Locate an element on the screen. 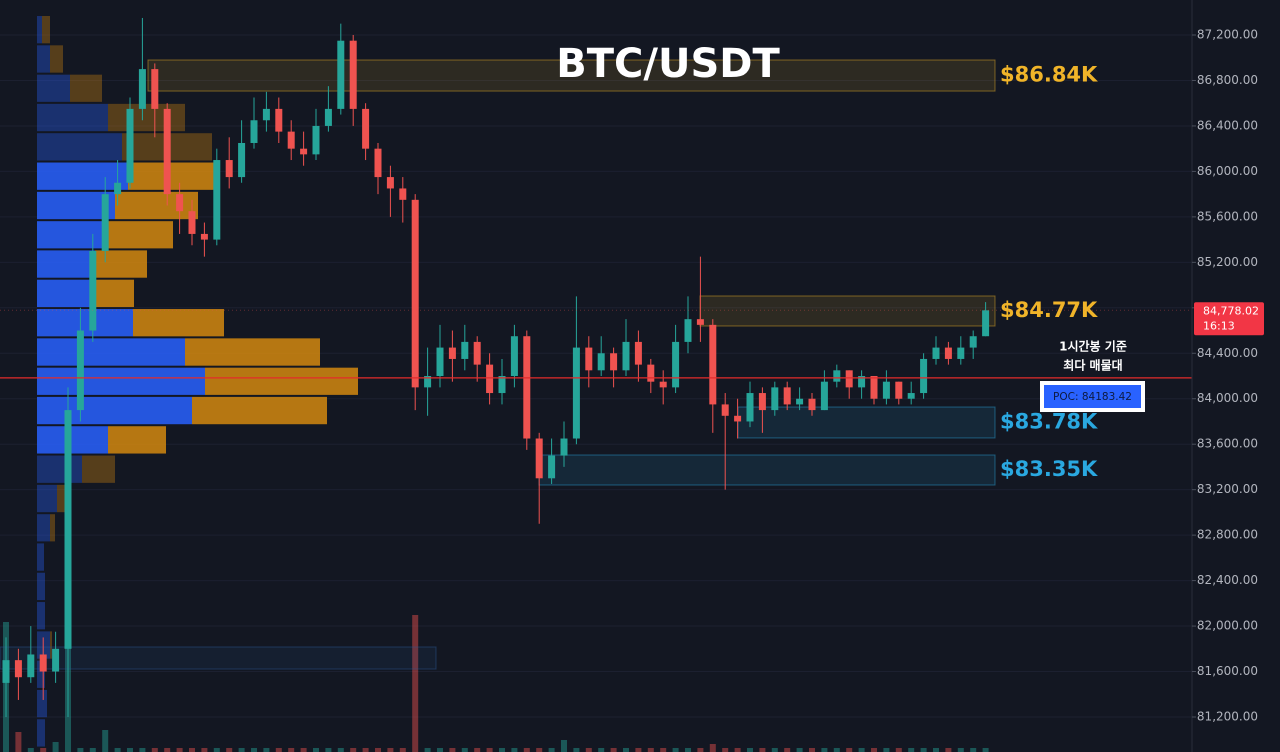 The image size is (1280, 752). annotation: 1시간봉 기준 is located at coordinates (1093, 346).